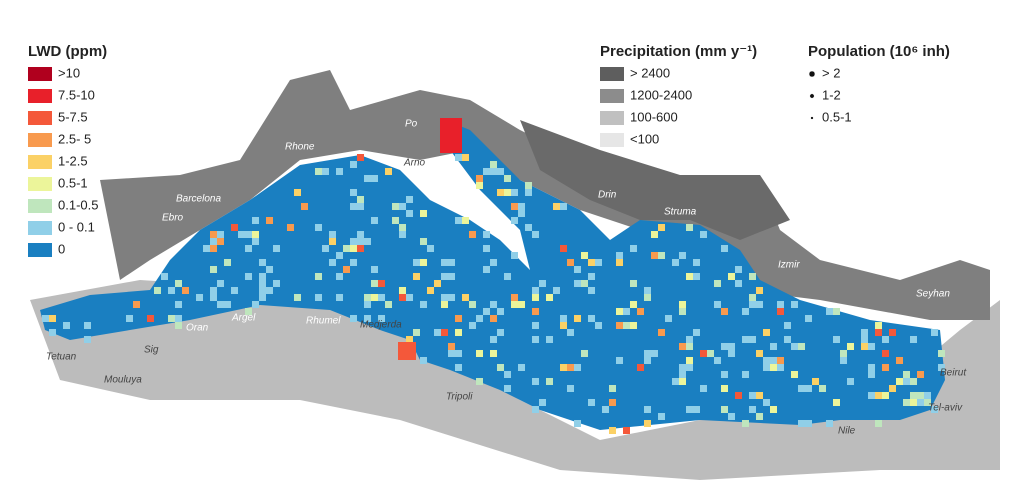 This screenshot has width=1024, height=486. What do you see at coordinates (197, 328) in the screenshot?
I see `place-label: Oran` at bounding box center [197, 328].